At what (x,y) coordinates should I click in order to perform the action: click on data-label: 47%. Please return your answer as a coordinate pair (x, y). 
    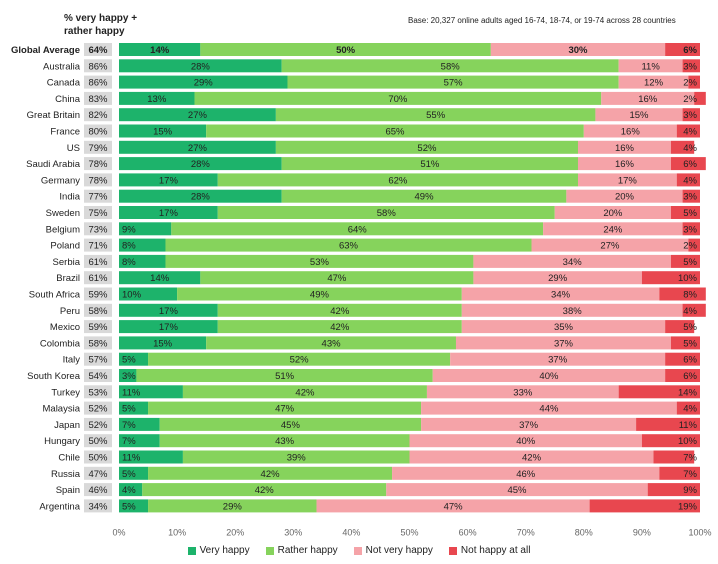
    Looking at the image, I should click on (285, 409).